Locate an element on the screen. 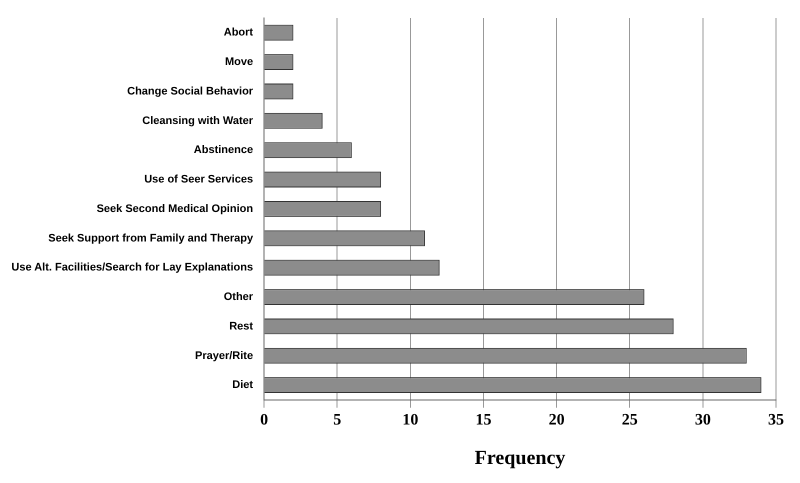  y-tick-label: Move is located at coordinates (239, 62).